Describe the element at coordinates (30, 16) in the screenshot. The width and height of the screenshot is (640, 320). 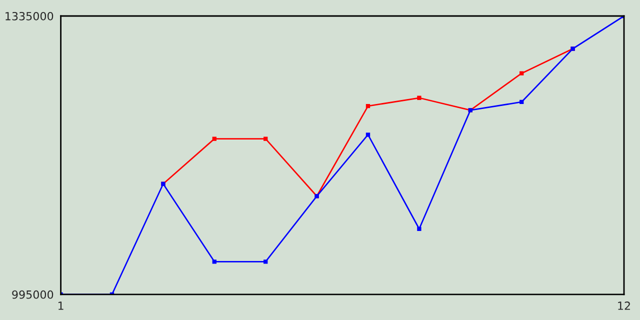
I see `y-tick-label: 1335000` at that location.